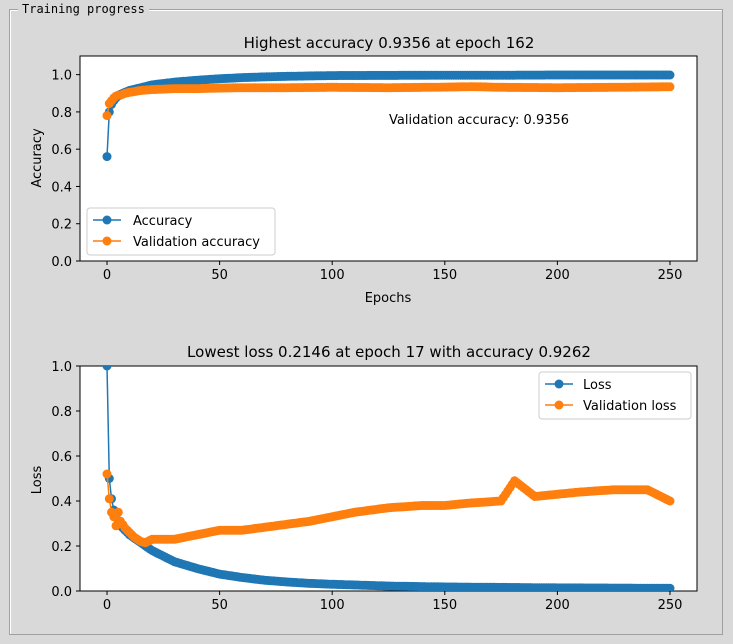 The image size is (733, 644). What do you see at coordinates (83, 9) in the screenshot?
I see `group-title: Training progress` at bounding box center [83, 9].